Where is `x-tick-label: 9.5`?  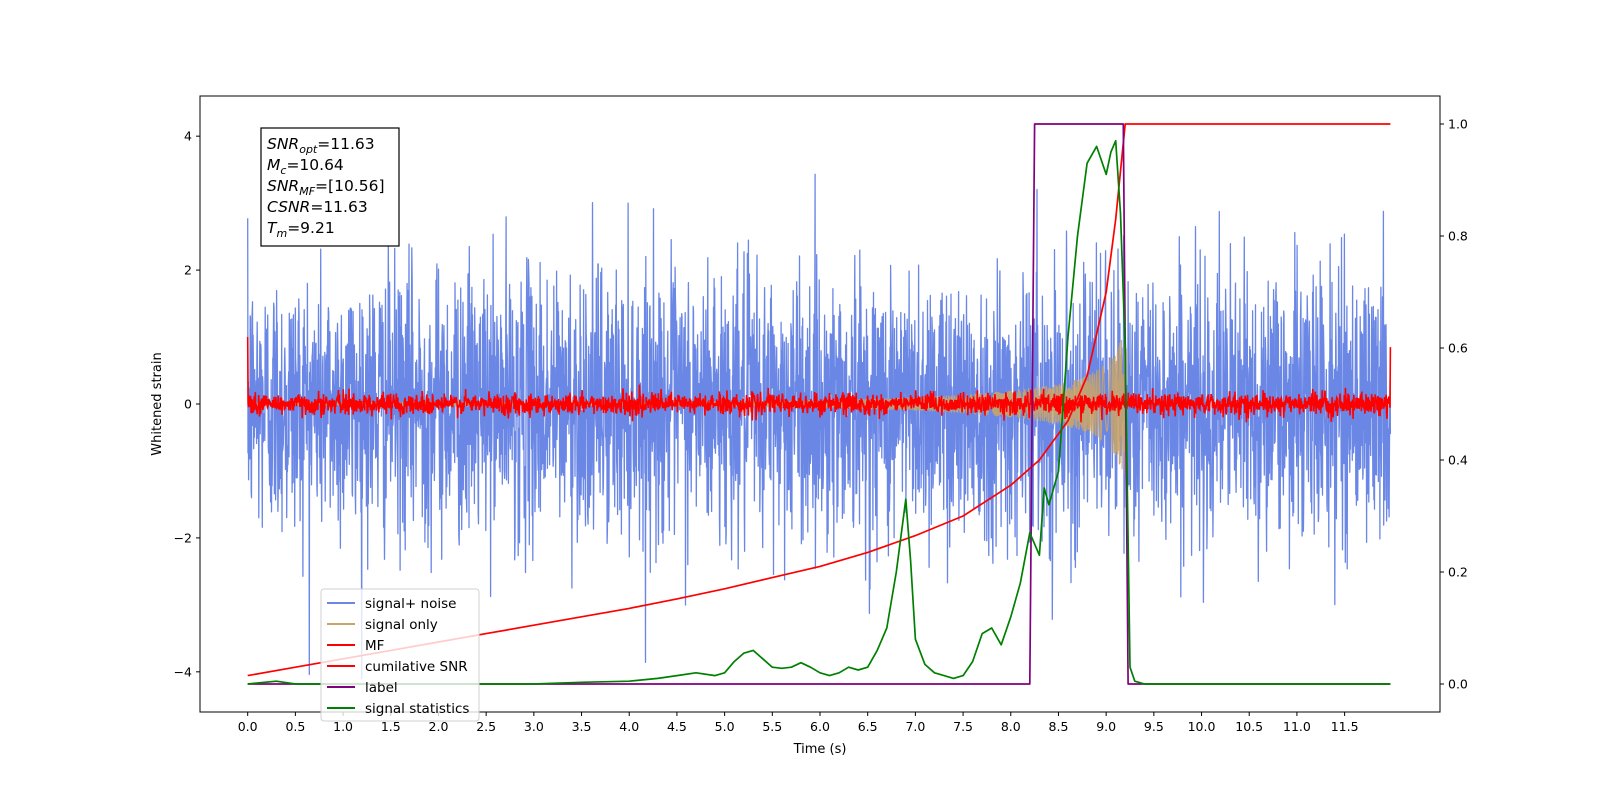 x-tick-label: 9.5 is located at coordinates (1154, 726).